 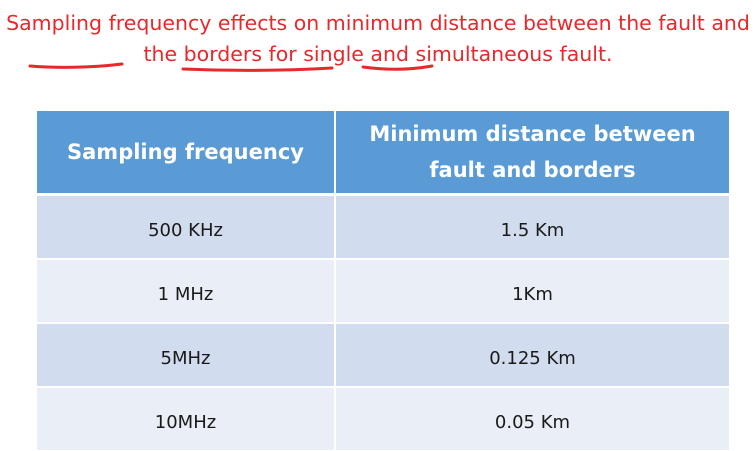 I want to click on cell-frequency: 500 KHz, so click(x=186, y=226).